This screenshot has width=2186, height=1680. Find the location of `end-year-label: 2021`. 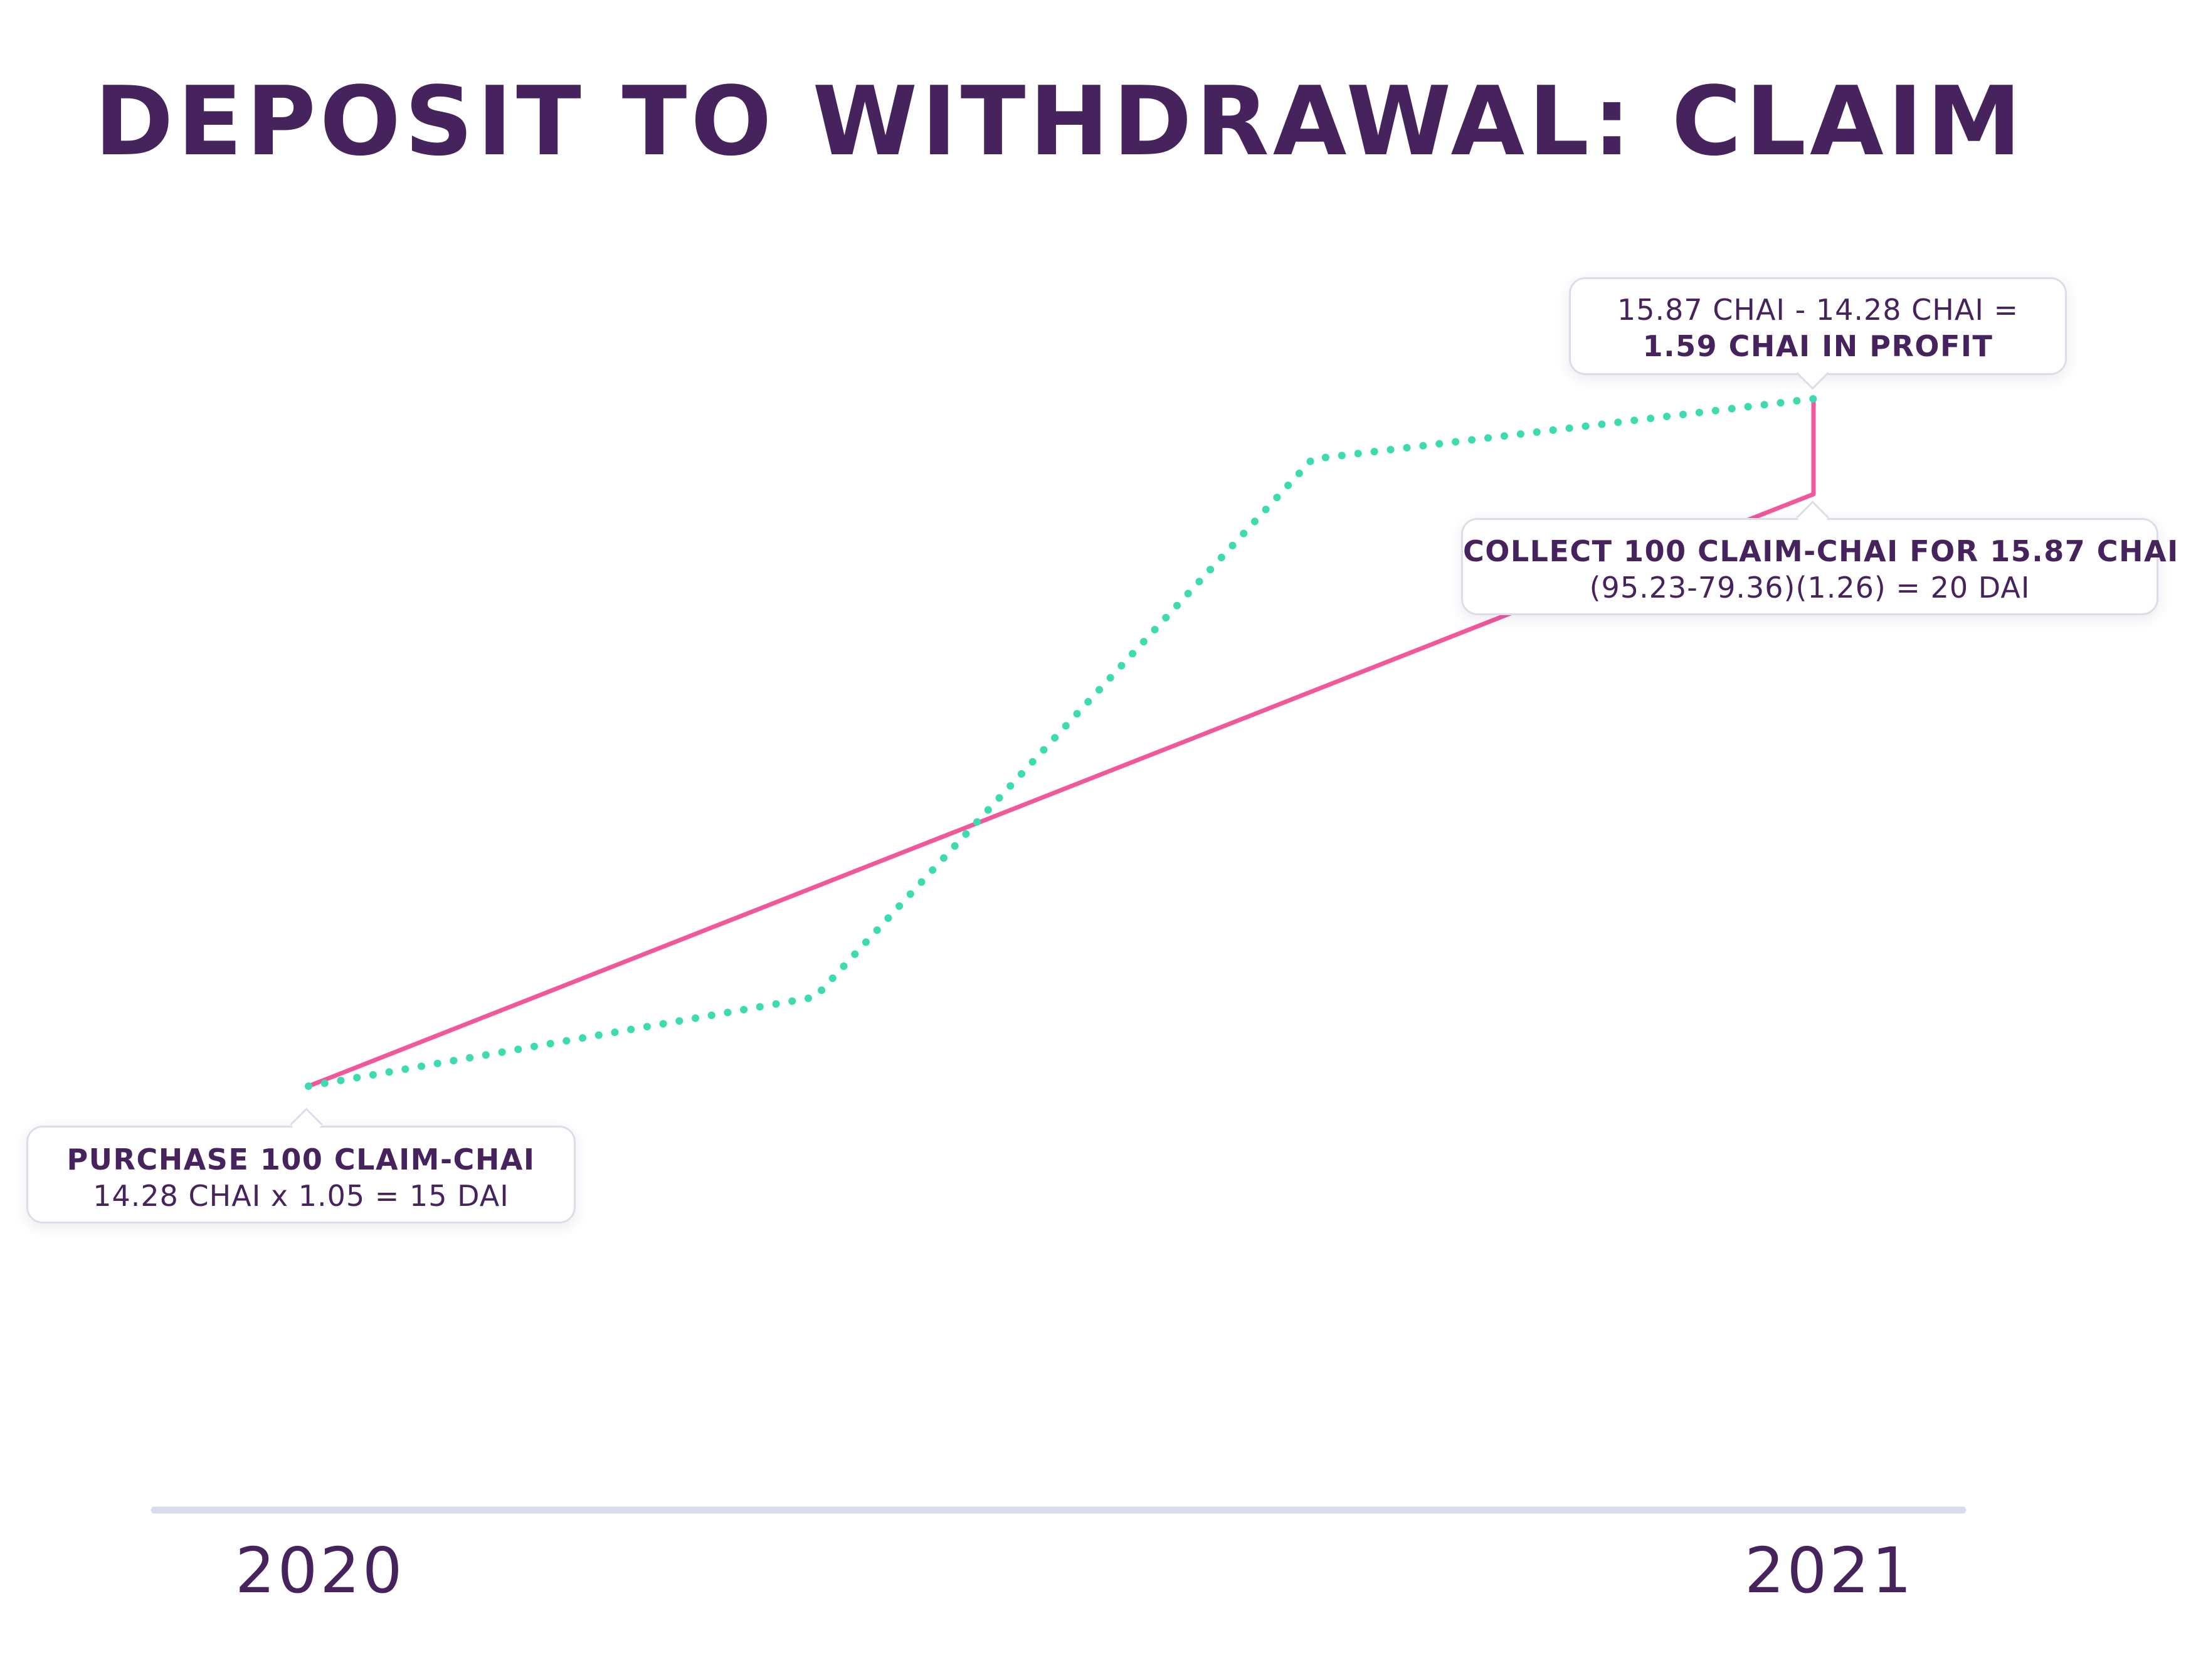

end-year-label: 2021 is located at coordinates (1829, 1571).